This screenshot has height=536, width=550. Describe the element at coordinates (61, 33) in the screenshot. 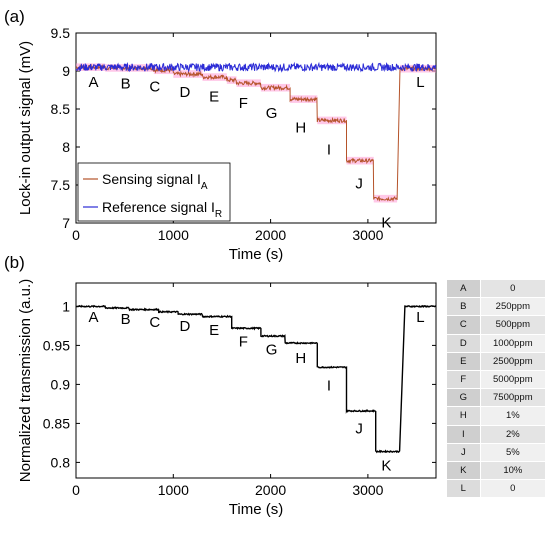

I see `y-tick-label: 9.5` at that location.